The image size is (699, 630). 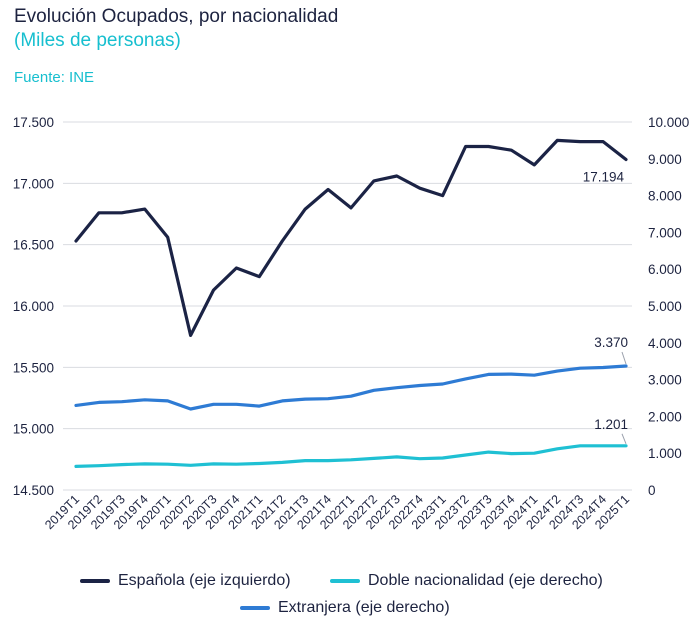 I want to click on left-axis-tick-label: 14.500, so click(x=33, y=490).